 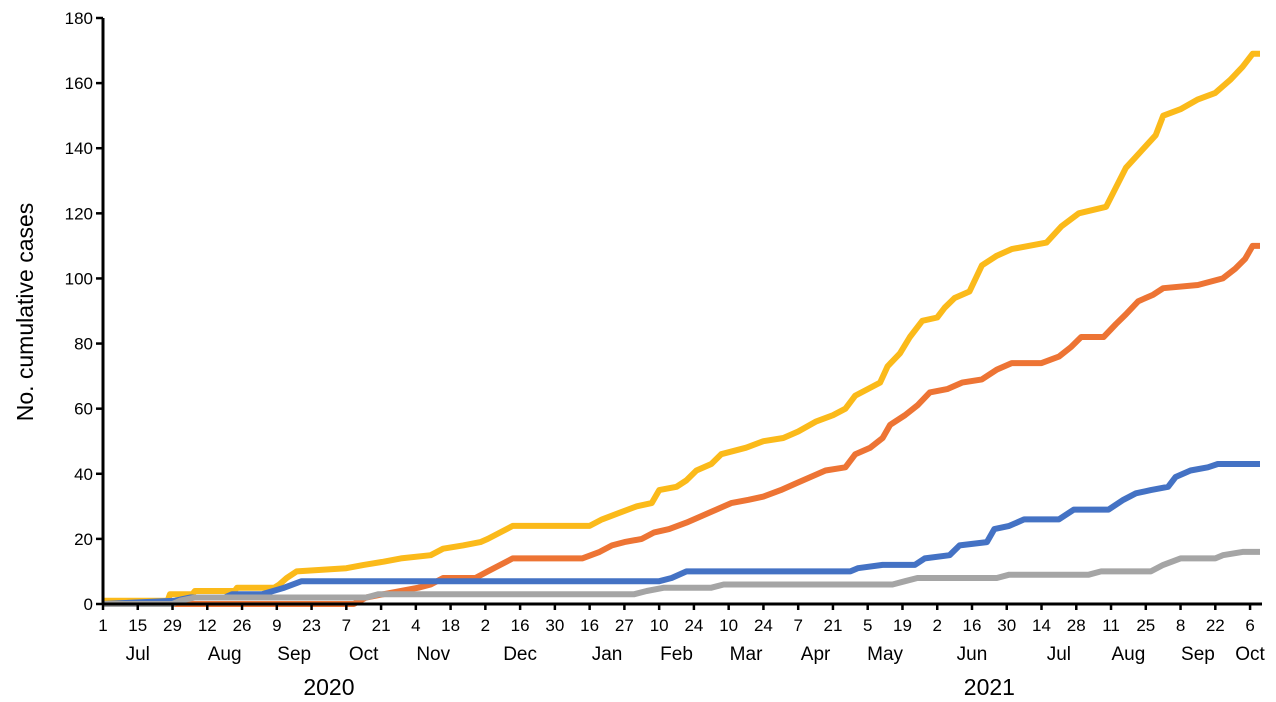 What do you see at coordinates (659, 687) in the screenshot?
I see `year-labels-layer: 2020 2021` at bounding box center [659, 687].